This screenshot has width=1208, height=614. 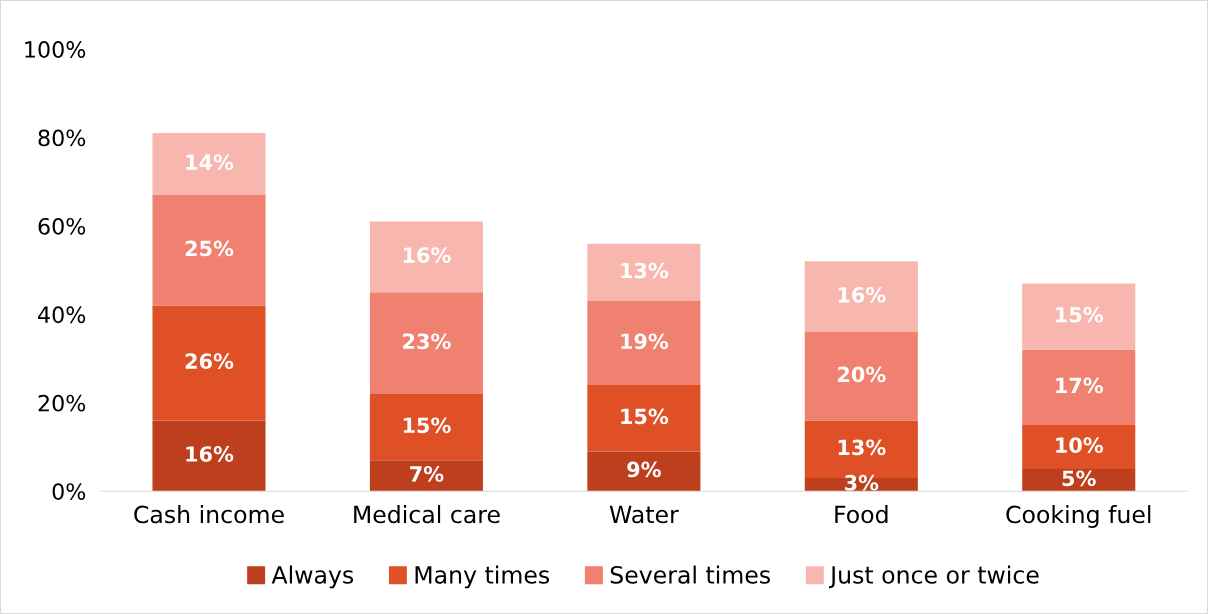 What do you see at coordinates (482, 577) in the screenshot?
I see `legend-label: Many times` at bounding box center [482, 577].